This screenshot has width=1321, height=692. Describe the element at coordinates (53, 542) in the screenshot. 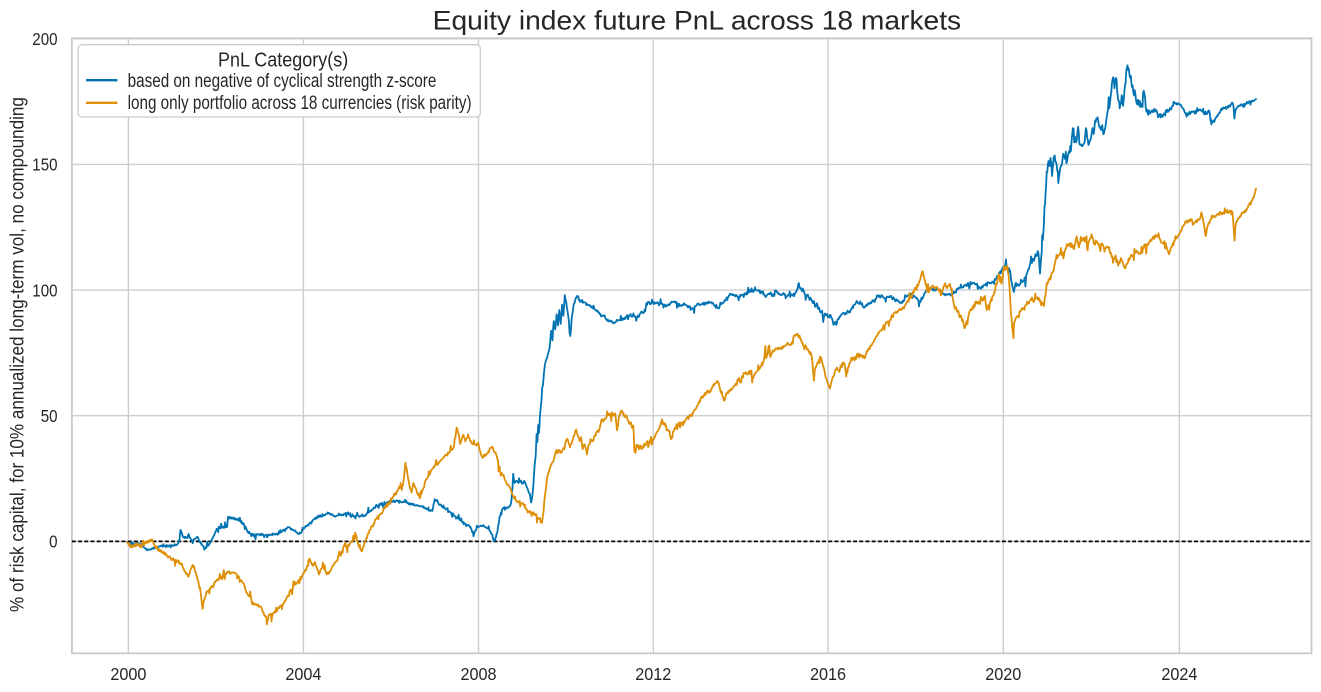

I see `svg-text: 0` at that location.